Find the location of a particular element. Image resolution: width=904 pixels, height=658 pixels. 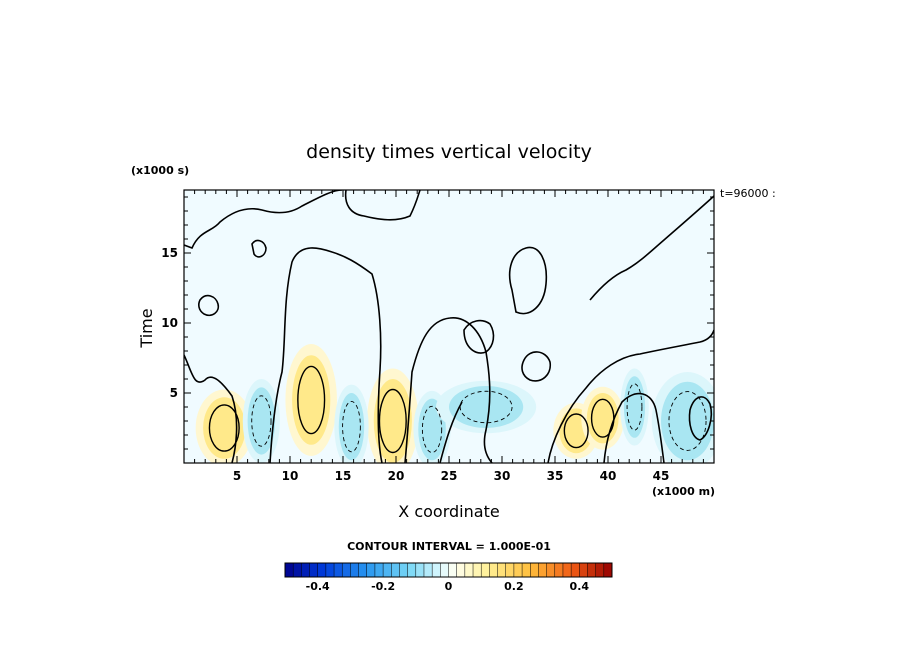

colorbar-tick-label: 0 is located at coordinates (449, 586).